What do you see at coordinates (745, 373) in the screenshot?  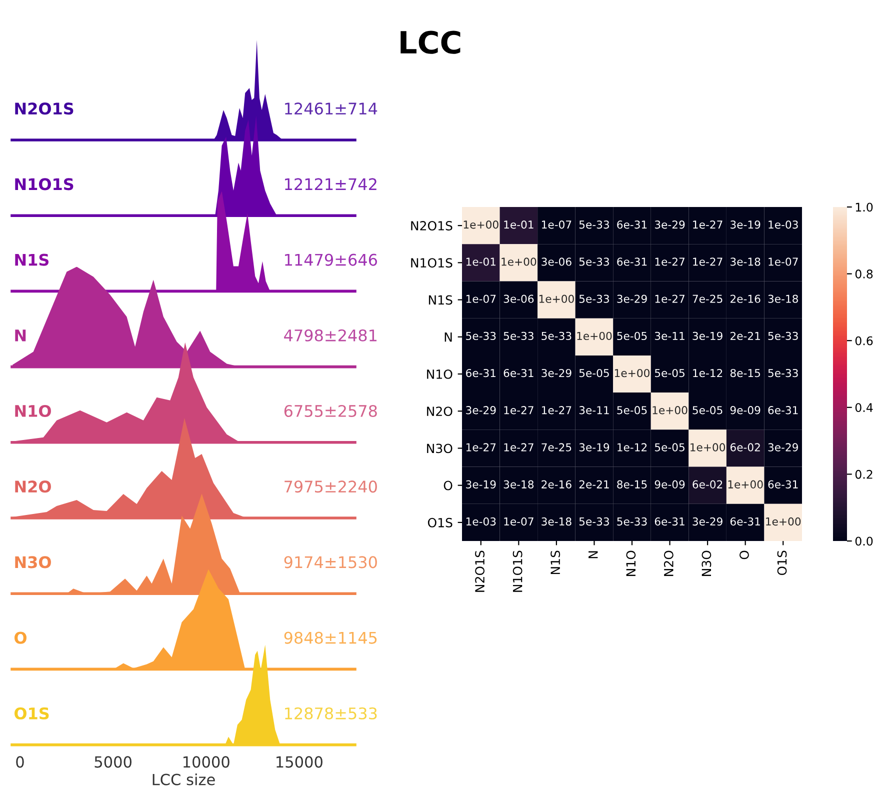 I see `data-label: 8e-15` at bounding box center [745, 373].